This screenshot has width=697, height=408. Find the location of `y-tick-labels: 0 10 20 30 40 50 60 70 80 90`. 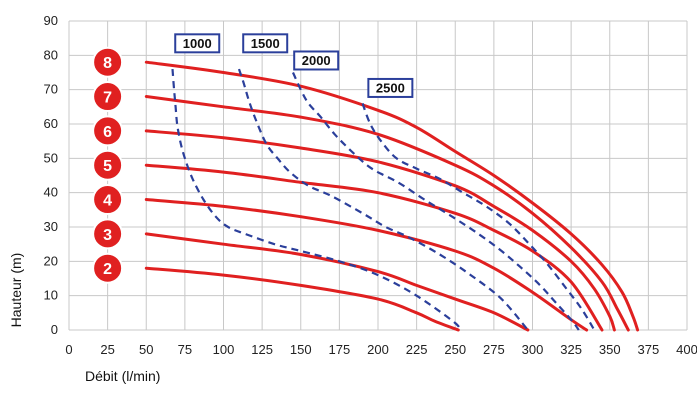

y-tick-labels: 0 10 20 30 40 50 60 70 80 90 is located at coordinates (51, 175).